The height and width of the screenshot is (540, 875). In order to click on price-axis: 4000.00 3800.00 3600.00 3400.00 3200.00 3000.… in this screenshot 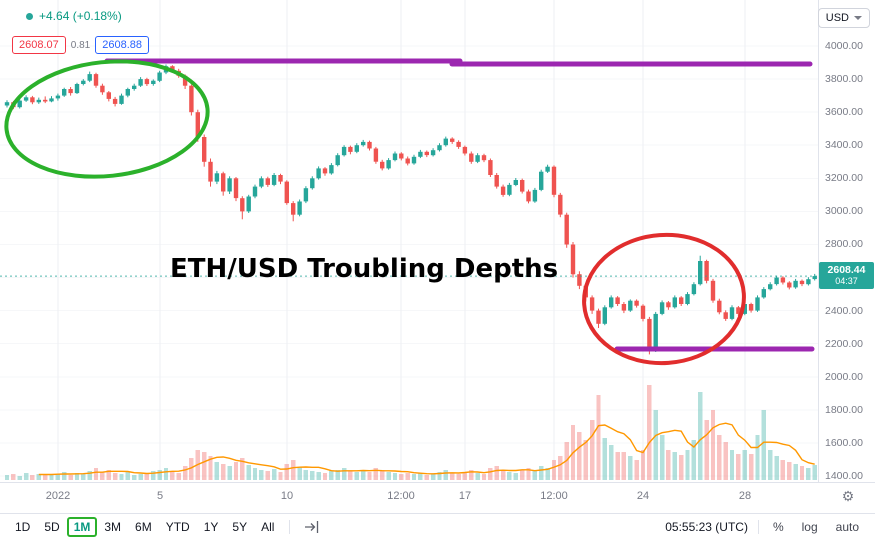, I will do `click(846, 241)`.